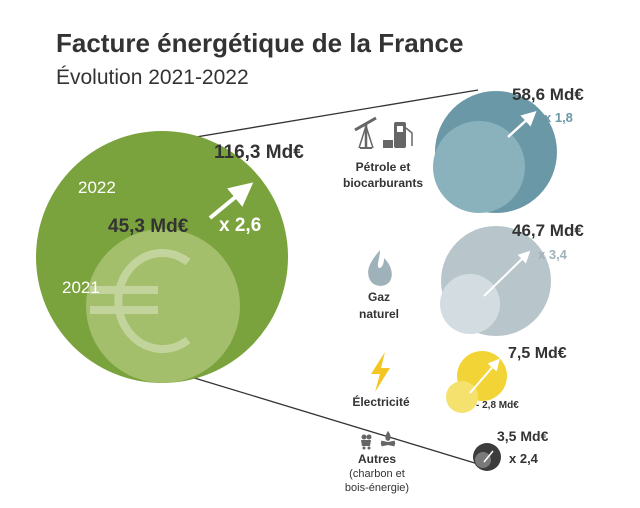 This screenshot has width=640, height=508. I want to click on elec-2021-value: - 2,8 Md€, so click(497, 405).